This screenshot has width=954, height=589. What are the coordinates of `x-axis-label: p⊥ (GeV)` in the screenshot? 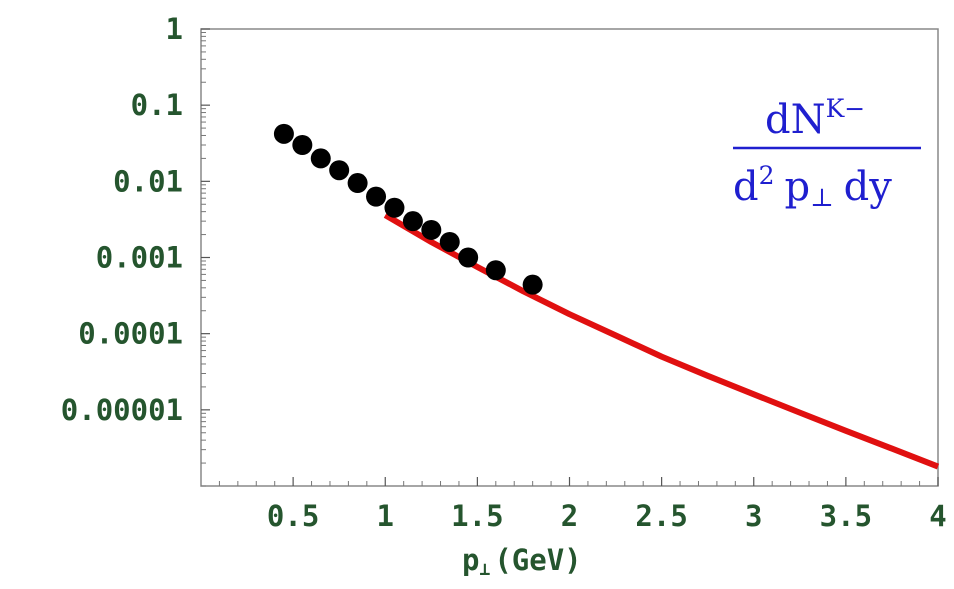 It's located at (522, 561).